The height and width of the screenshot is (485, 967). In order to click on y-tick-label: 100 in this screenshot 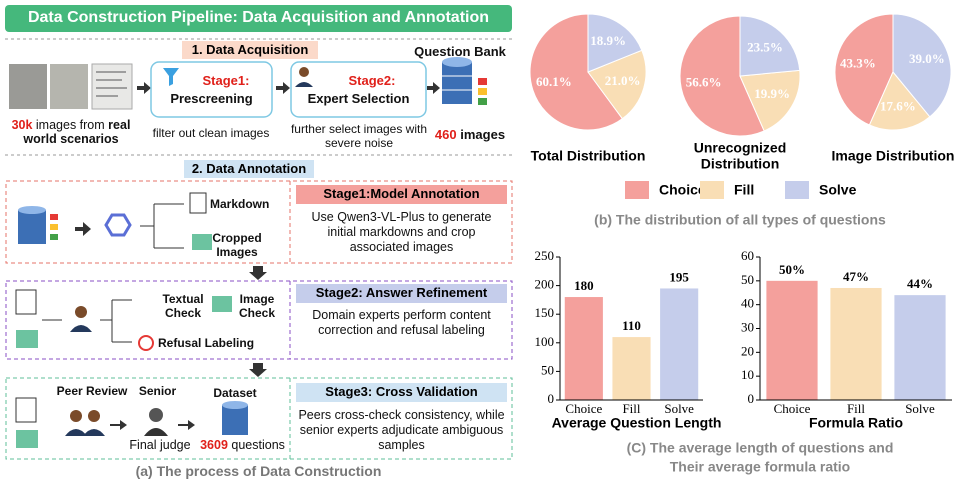, I will do `click(545, 341)`.